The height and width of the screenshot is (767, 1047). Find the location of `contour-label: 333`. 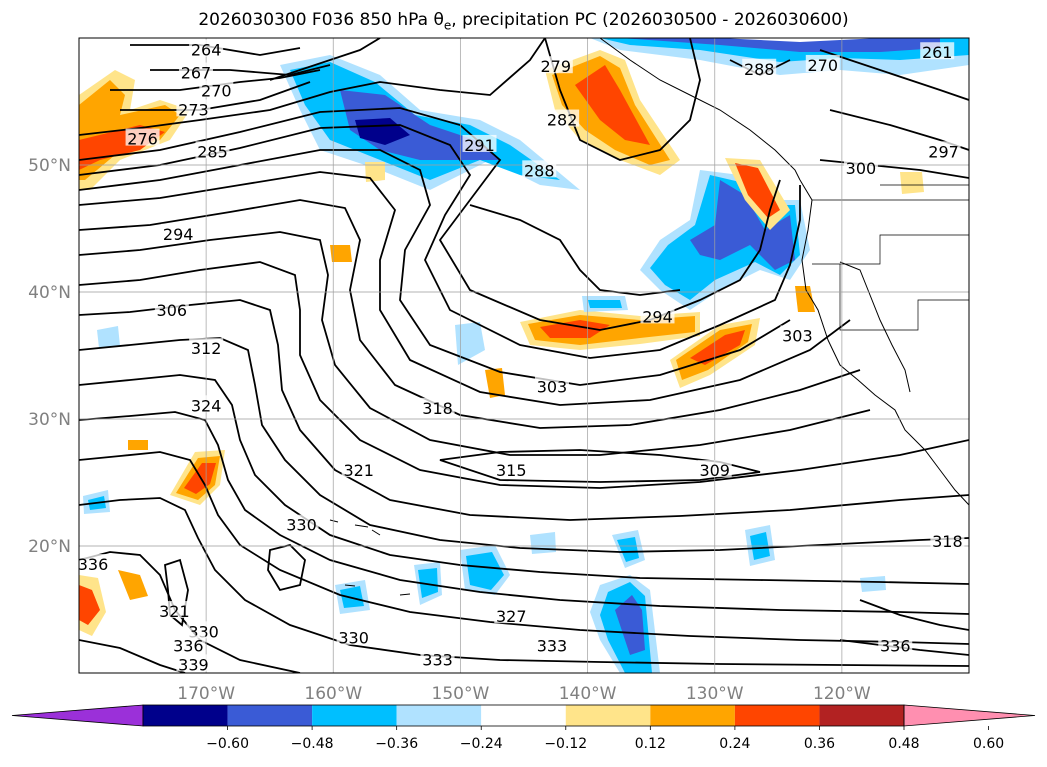

contour-label: 333 is located at coordinates (437, 659).